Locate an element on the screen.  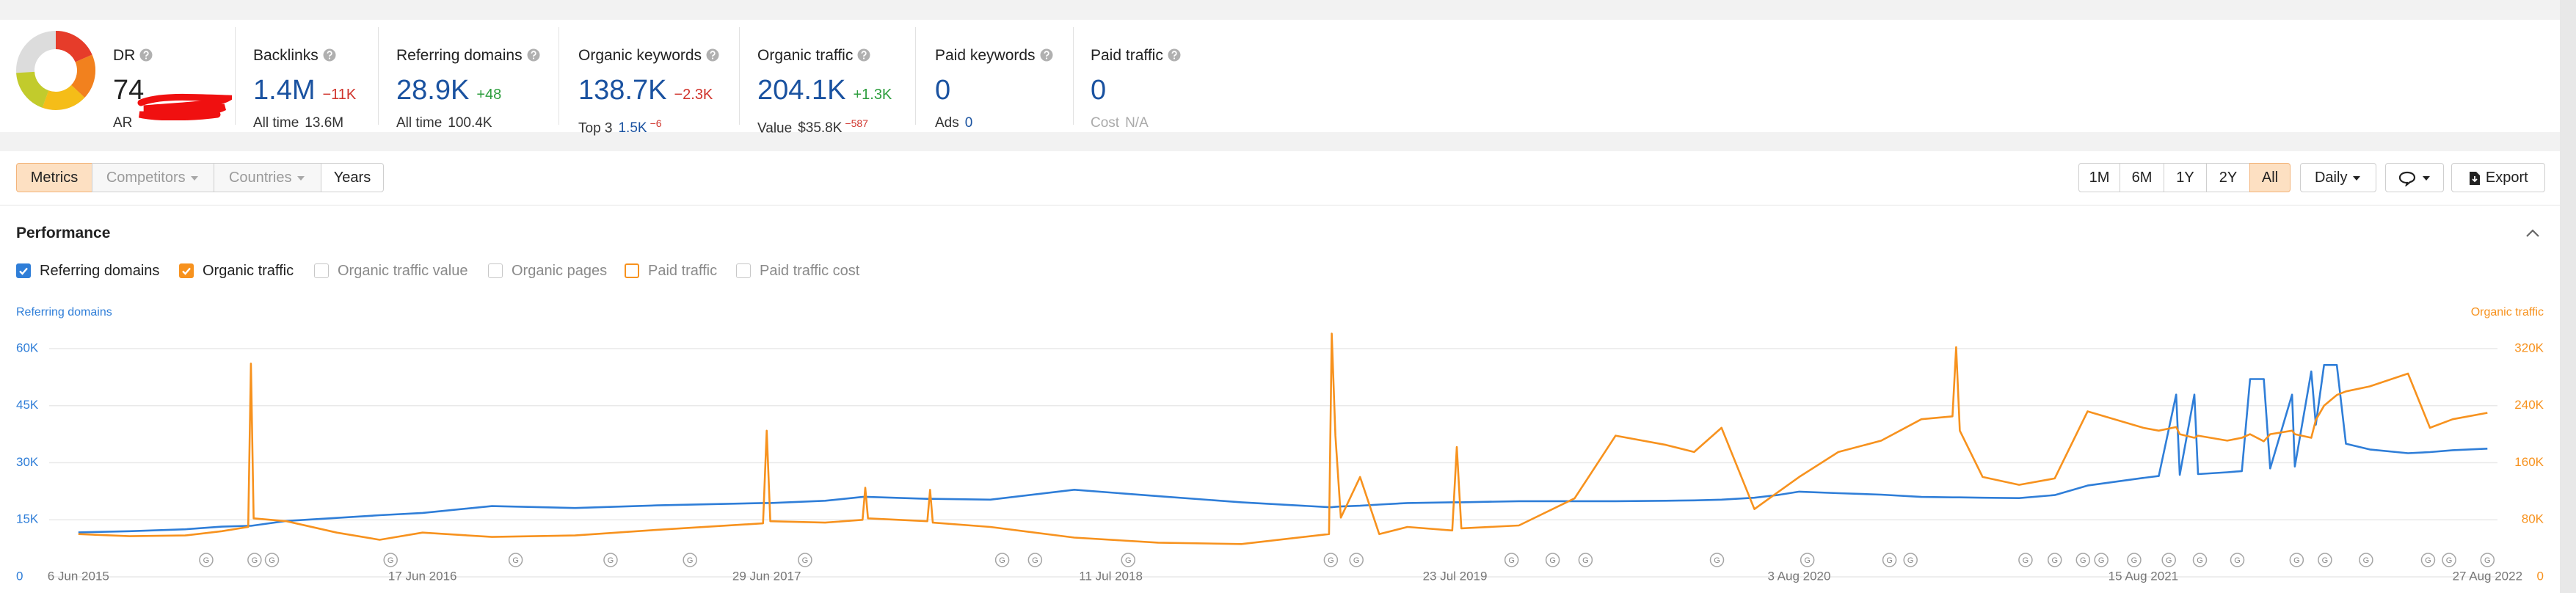
x-tick-label: 23 Jul 2019 is located at coordinates (1455, 576).